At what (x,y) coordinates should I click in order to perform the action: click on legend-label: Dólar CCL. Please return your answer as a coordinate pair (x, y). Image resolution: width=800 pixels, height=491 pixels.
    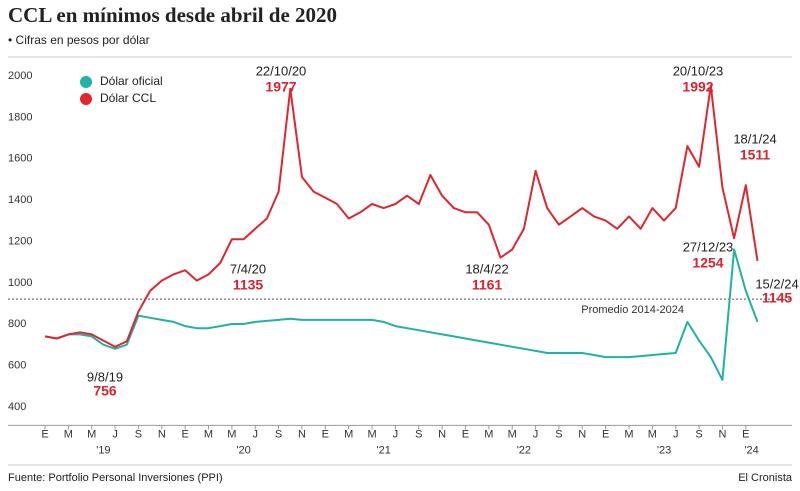
    Looking at the image, I should click on (128, 98).